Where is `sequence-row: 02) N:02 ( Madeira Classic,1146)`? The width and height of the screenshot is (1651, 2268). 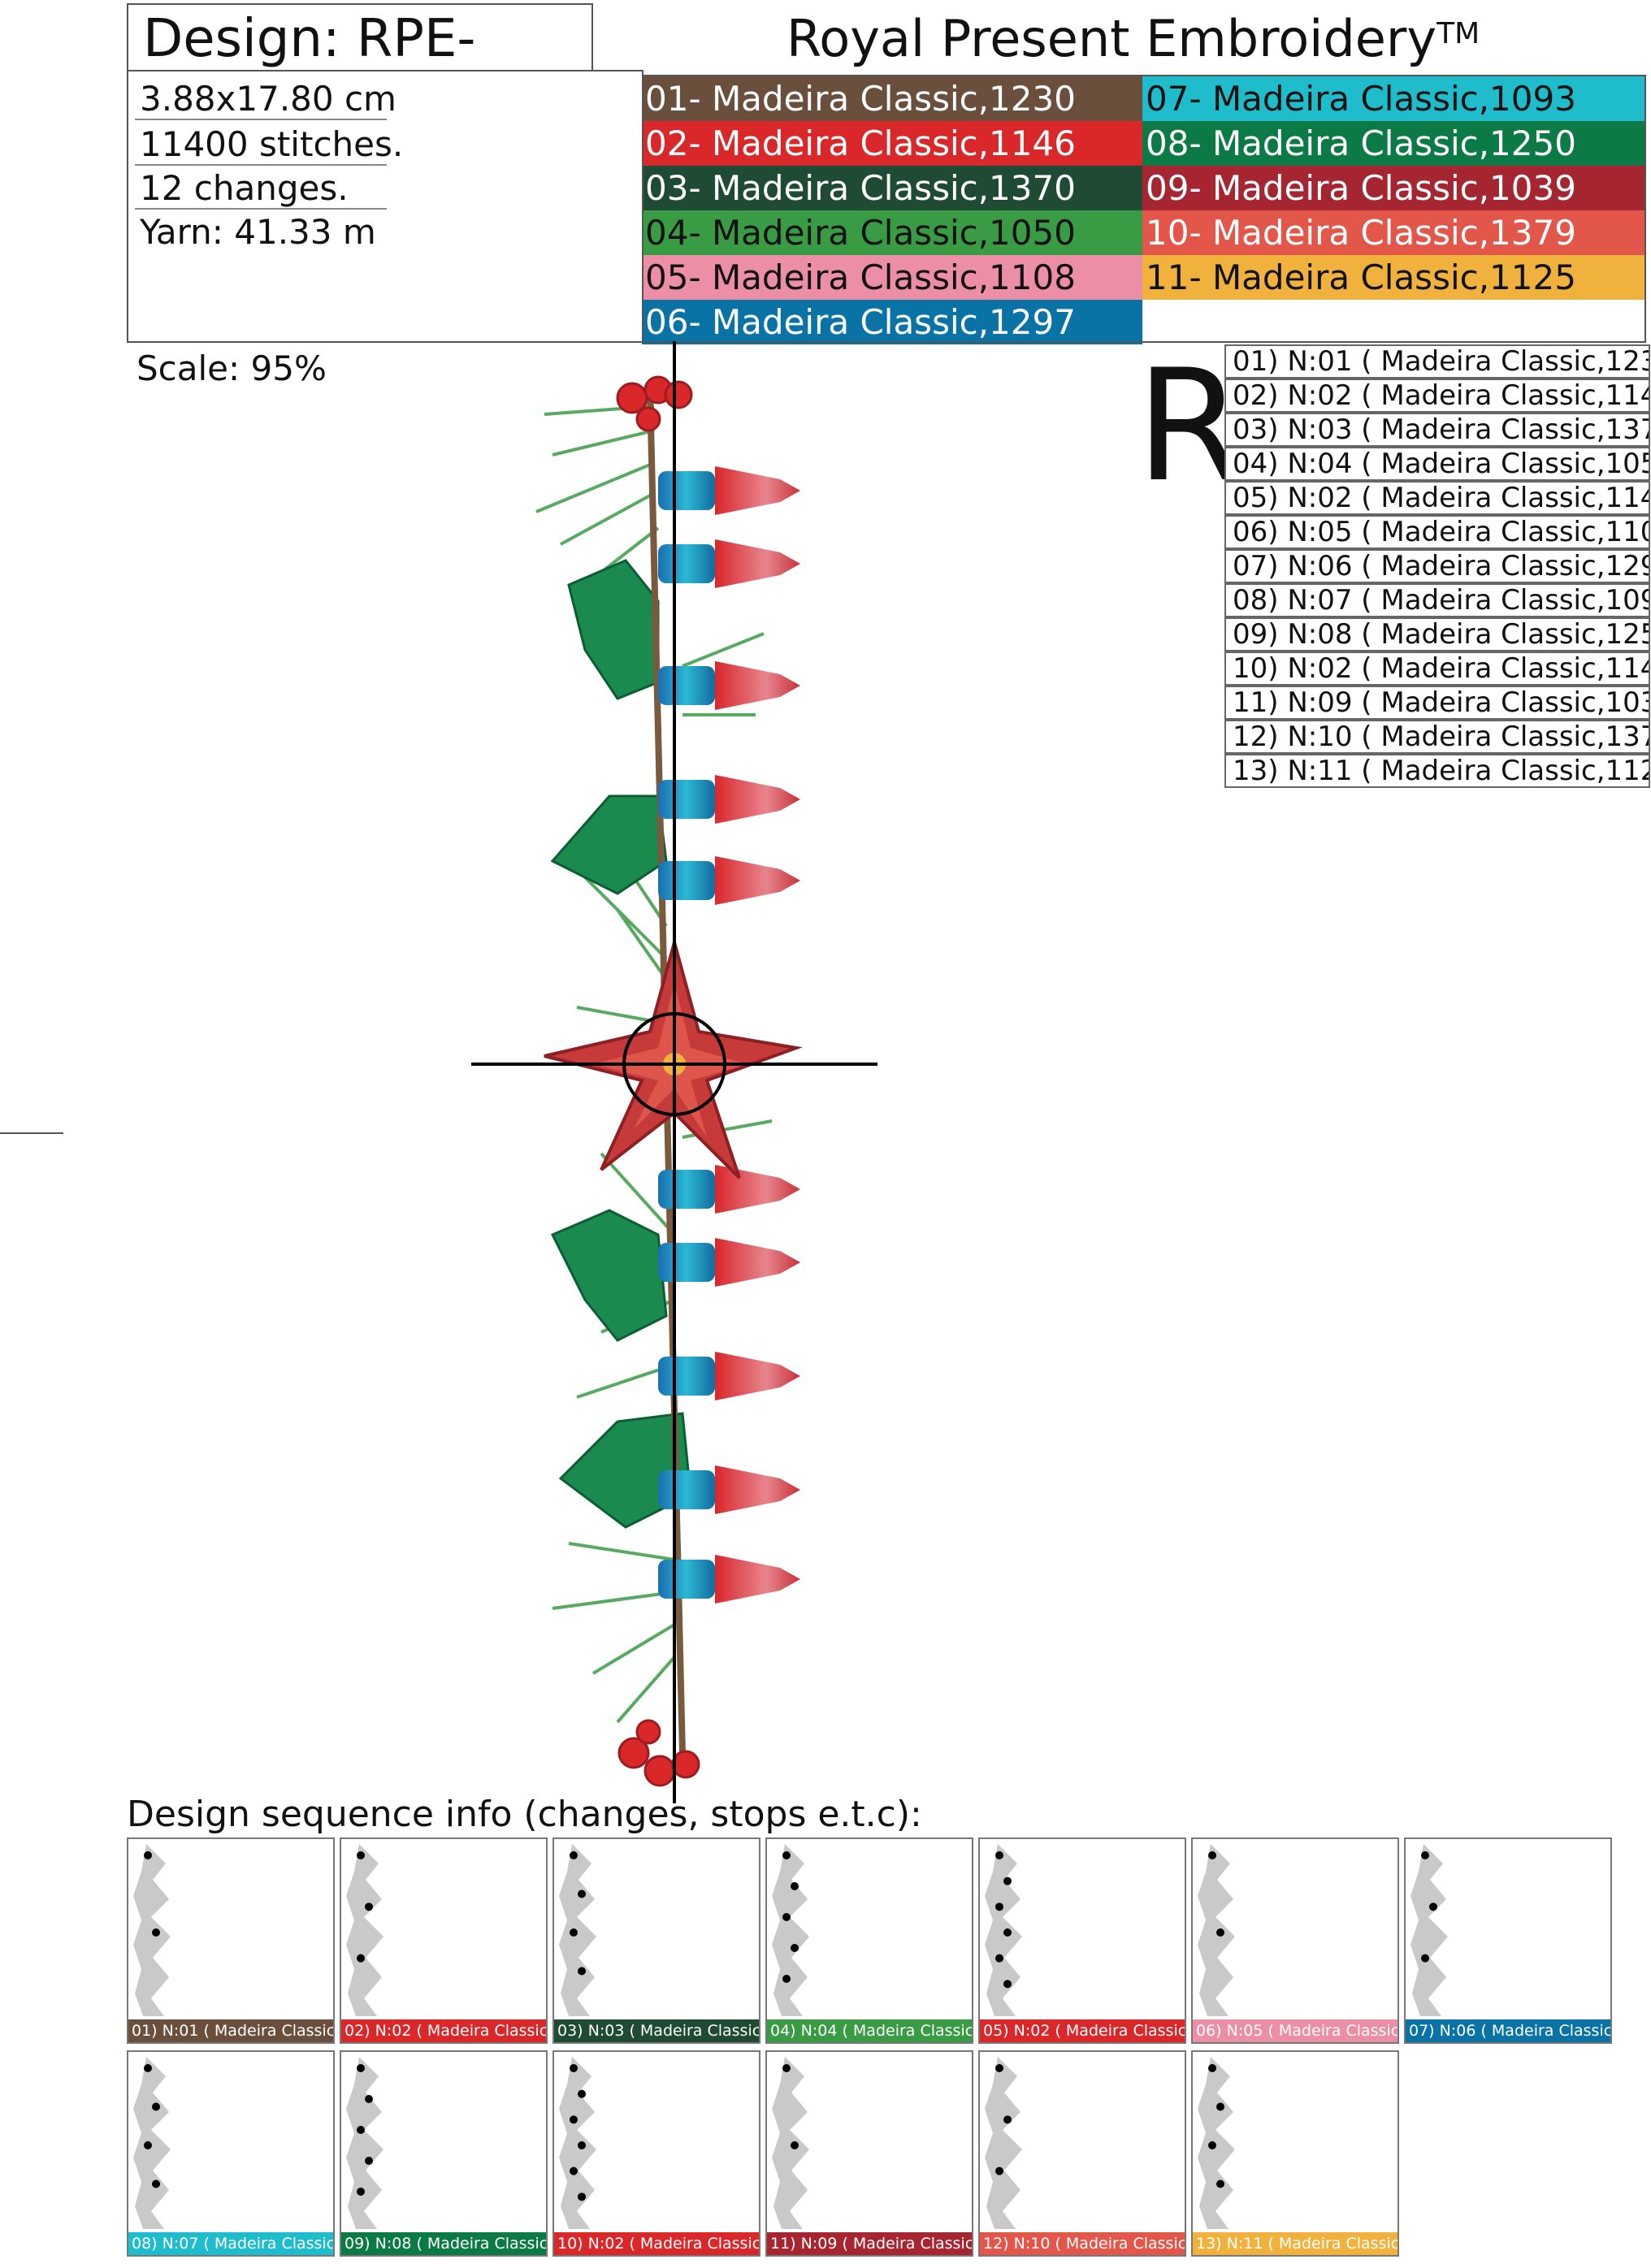
sequence-row: 02) N:02 ( Madeira Classic,1146) is located at coordinates (1437, 396).